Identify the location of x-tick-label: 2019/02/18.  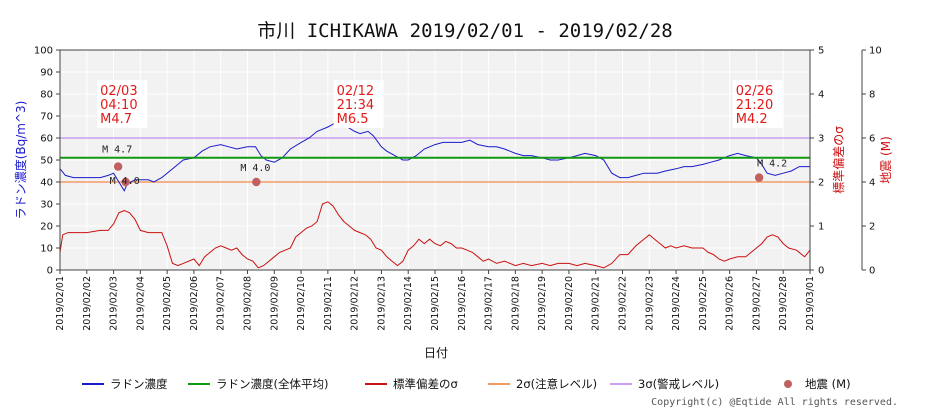
(515, 303).